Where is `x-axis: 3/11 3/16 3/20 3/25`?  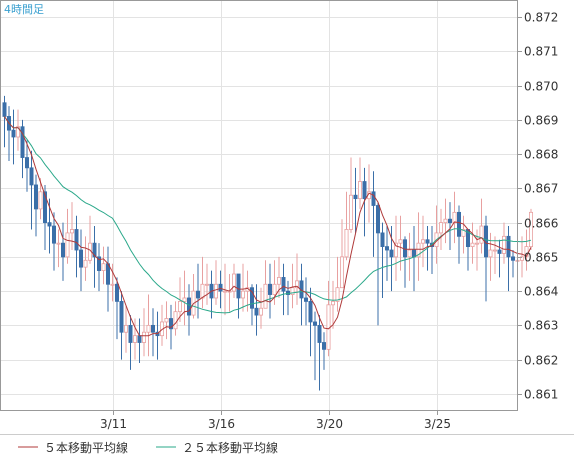 x-axis: 3/11 3/16 3/20 3/25 is located at coordinates (275, 421).